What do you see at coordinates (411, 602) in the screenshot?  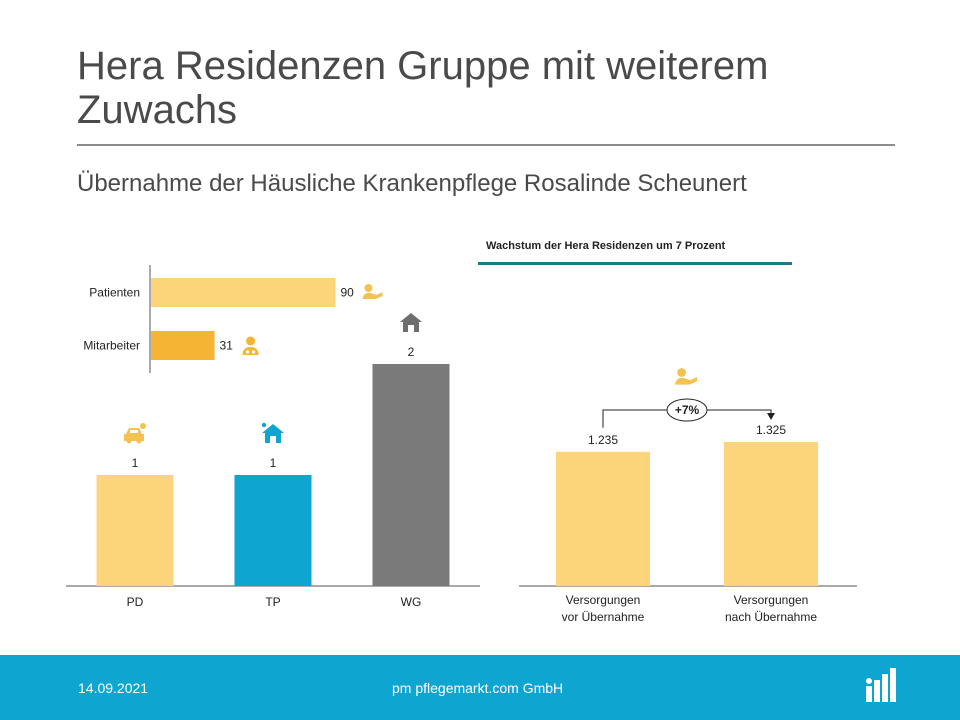 I see `category-label: WG` at bounding box center [411, 602].